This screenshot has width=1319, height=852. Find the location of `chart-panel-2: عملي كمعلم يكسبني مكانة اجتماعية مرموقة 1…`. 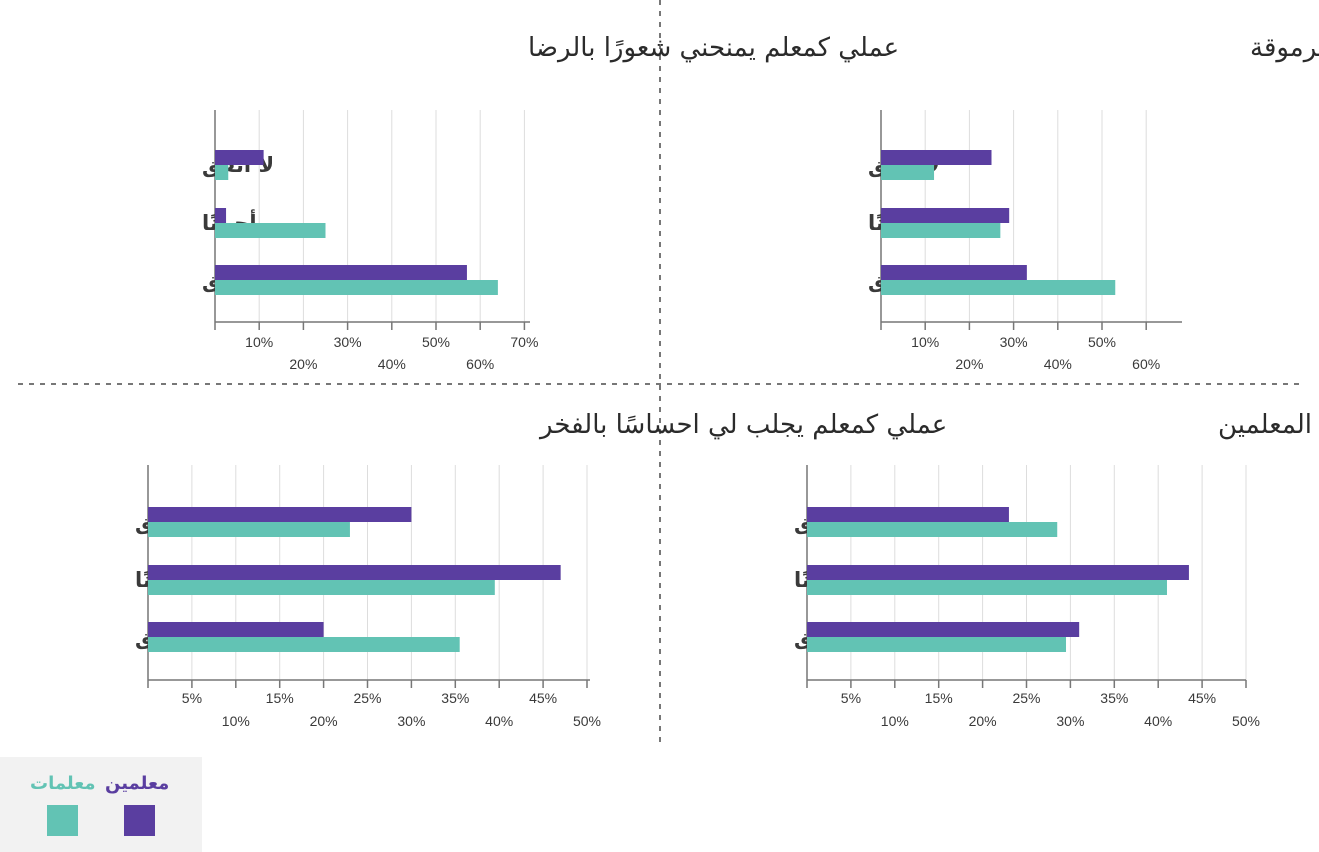

chart-panel-2: عملي كمعلم يكسبني مكانة اجتماعية مرموقة 1… is located at coordinates (1093, 202).